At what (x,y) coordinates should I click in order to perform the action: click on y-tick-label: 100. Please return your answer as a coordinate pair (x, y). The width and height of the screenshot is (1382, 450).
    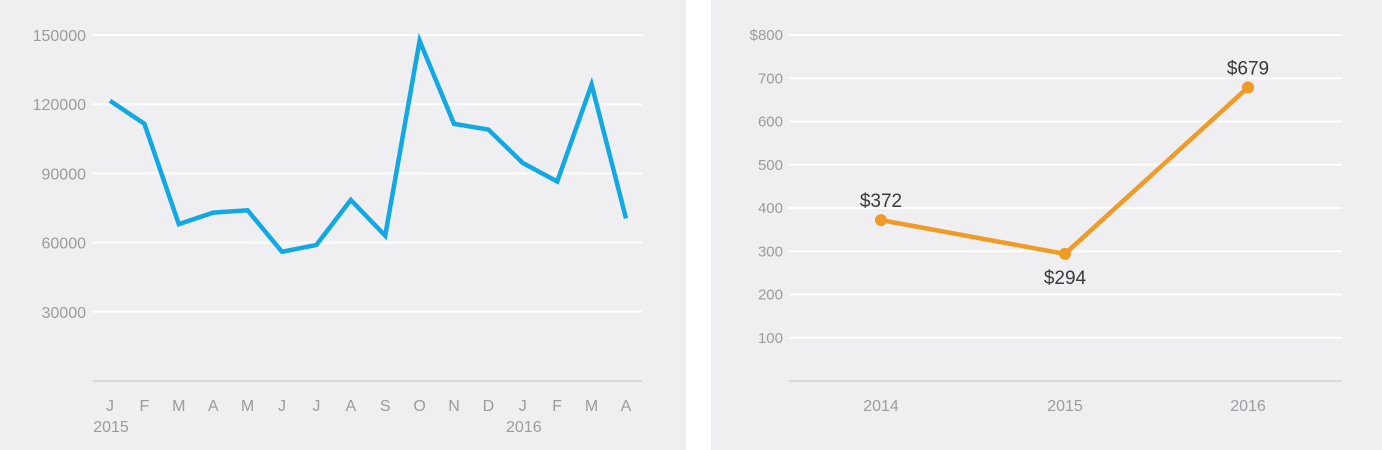
    Looking at the image, I should click on (770, 338).